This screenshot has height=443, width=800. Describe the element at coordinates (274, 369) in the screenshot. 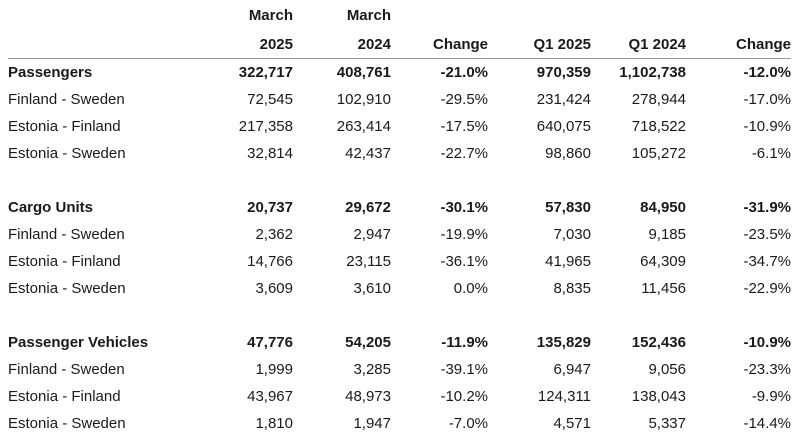

I see `value-cell-march-2025: 1,999` at that location.